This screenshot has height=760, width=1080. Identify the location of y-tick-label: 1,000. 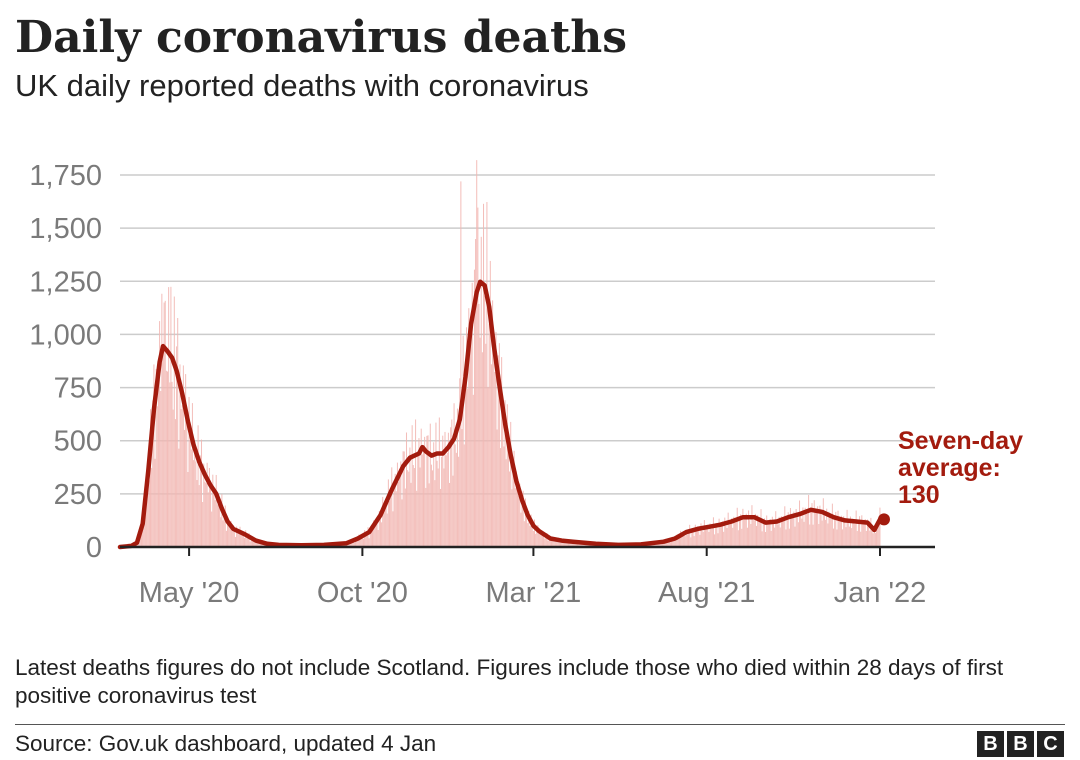
(65, 335).